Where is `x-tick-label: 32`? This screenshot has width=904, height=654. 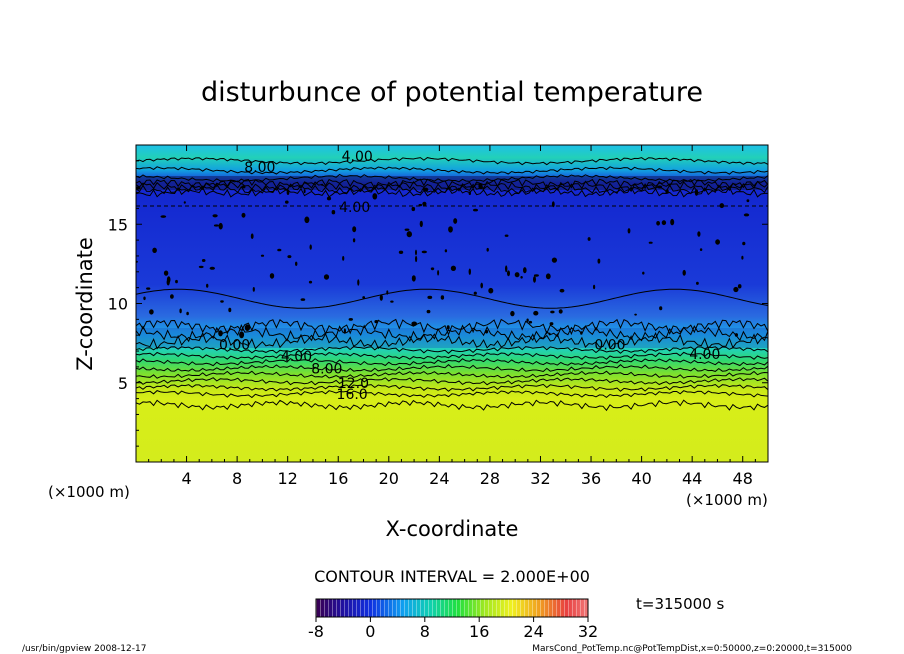 x-tick-label: 32 is located at coordinates (540, 478).